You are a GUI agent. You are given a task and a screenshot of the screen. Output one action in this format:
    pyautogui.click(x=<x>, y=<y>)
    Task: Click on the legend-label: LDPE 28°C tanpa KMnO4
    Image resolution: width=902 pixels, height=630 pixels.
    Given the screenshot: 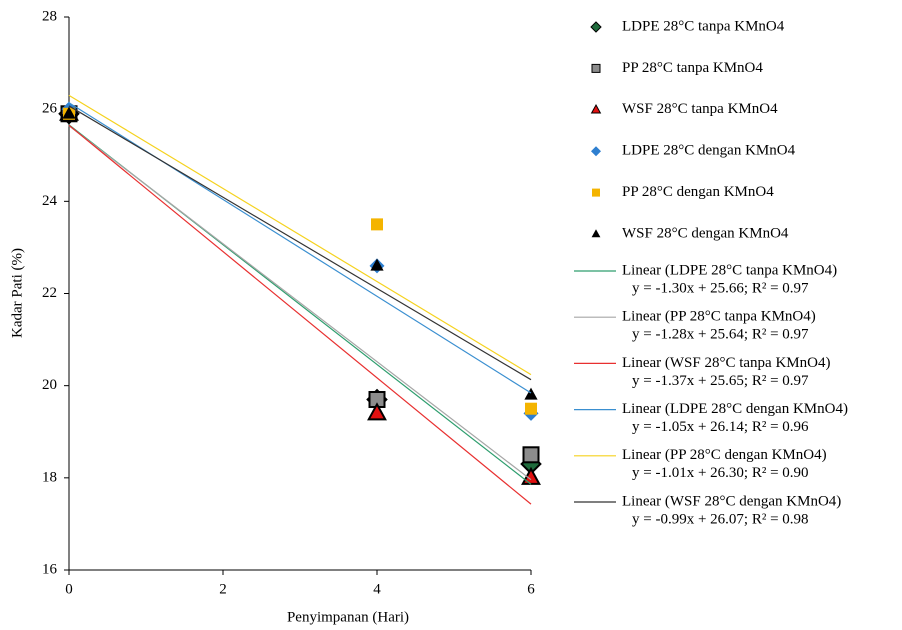 What is the action you would take?
    pyautogui.click(x=703, y=26)
    